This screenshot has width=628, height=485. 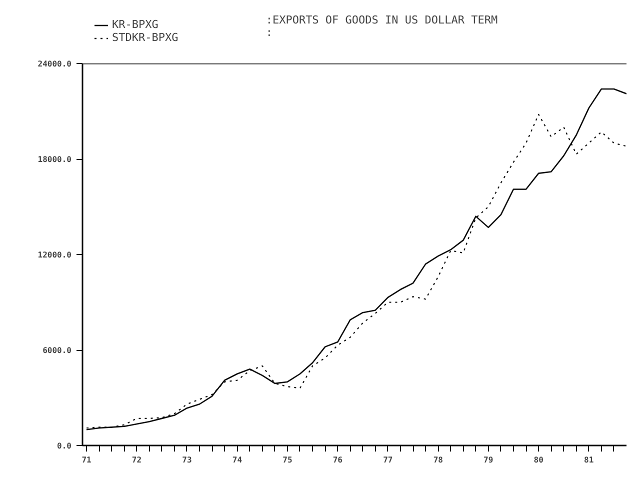 What do you see at coordinates (87, 460) in the screenshot?
I see `x-tick-label: 71` at bounding box center [87, 460].